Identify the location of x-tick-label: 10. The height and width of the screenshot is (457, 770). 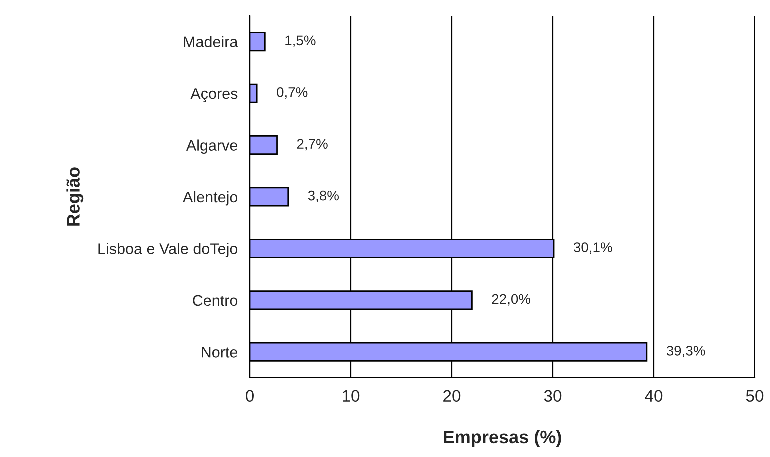
(351, 396).